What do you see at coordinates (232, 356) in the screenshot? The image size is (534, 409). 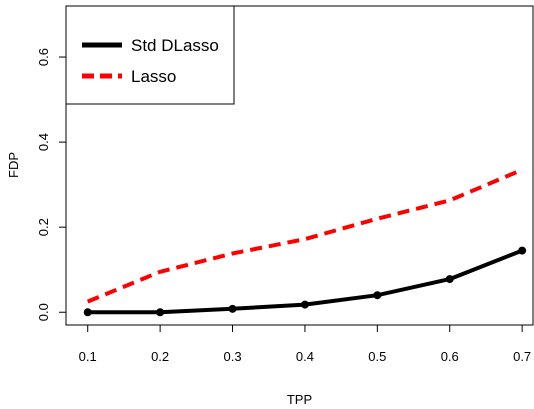 I see `x-tick-label: 0.3` at bounding box center [232, 356].